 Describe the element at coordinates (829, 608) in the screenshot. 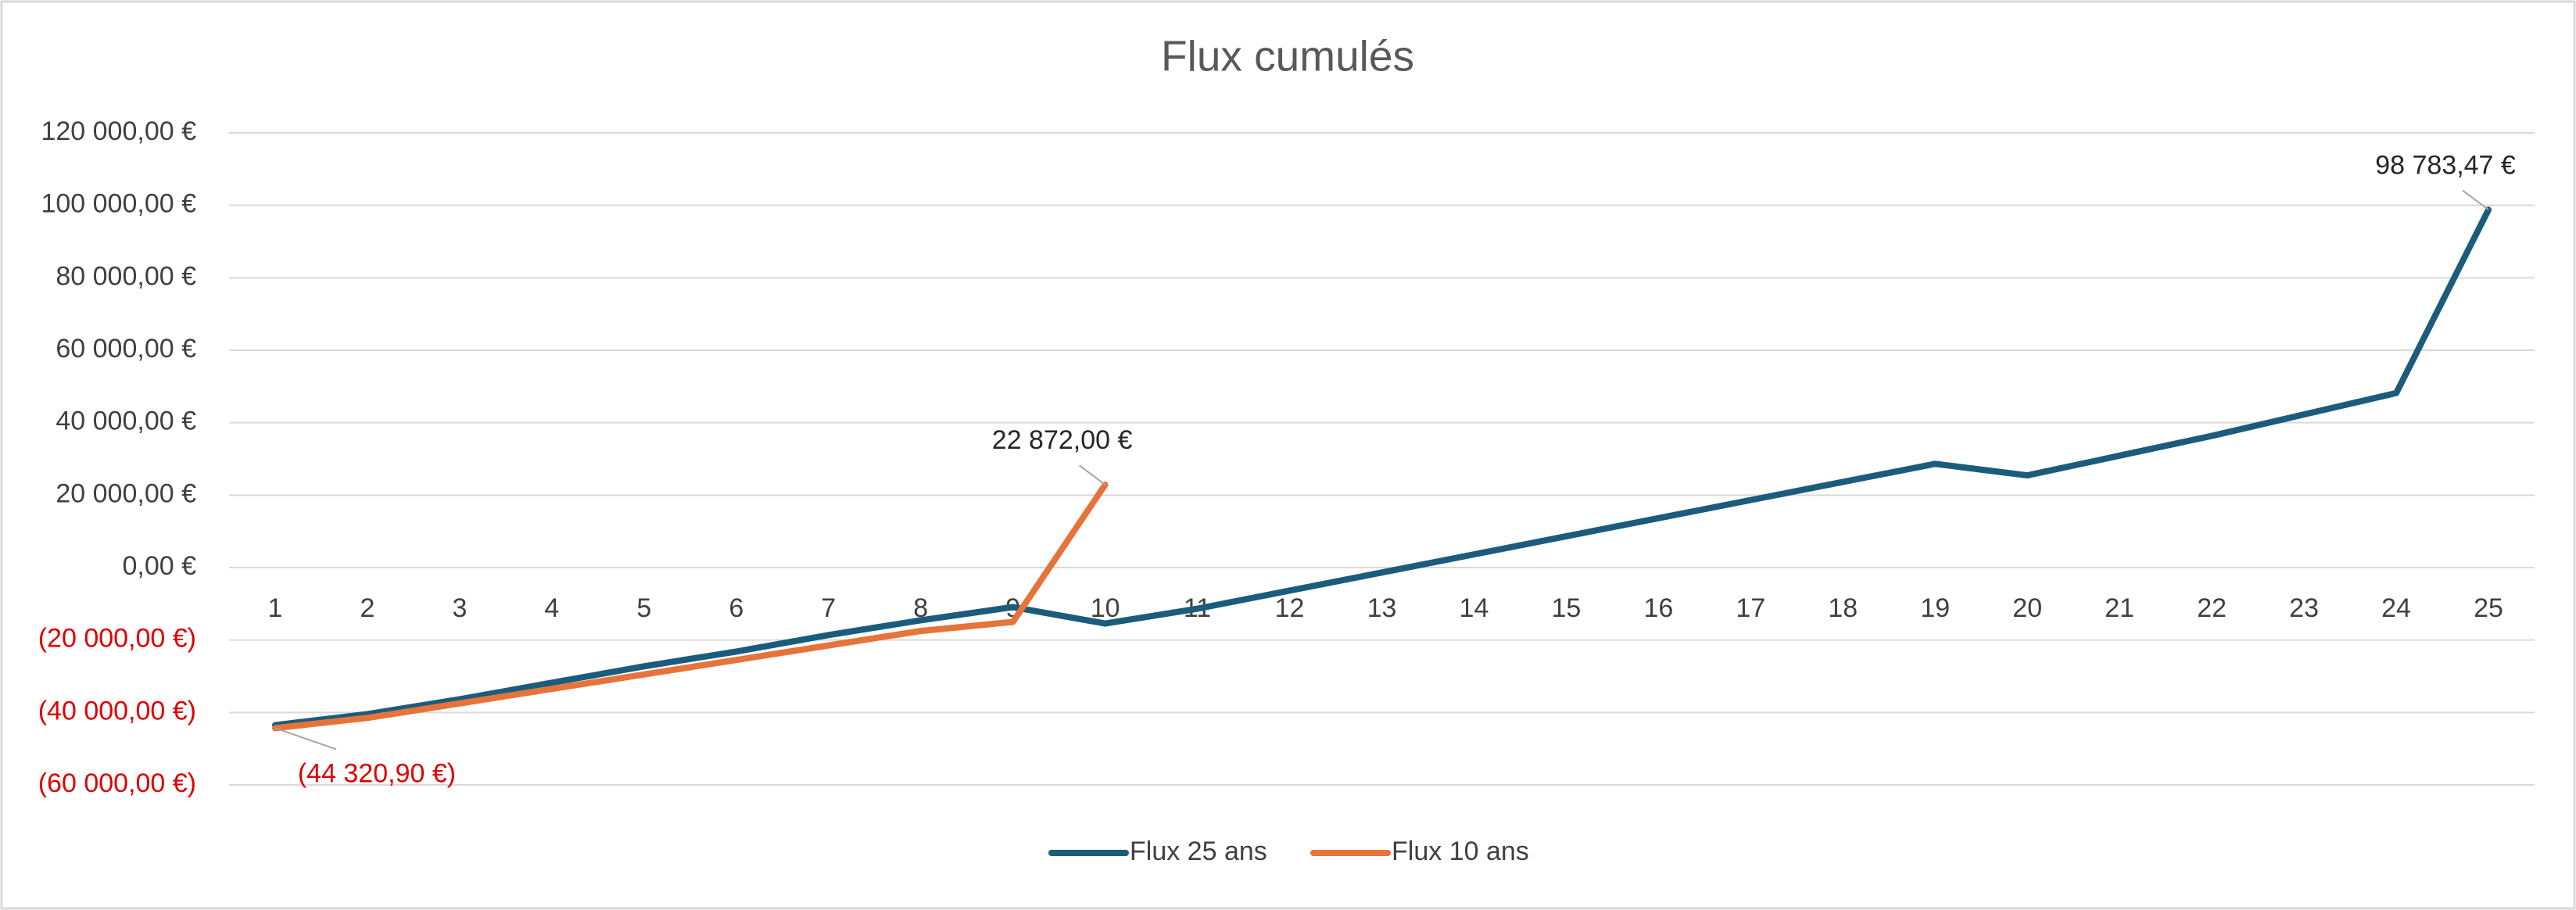

I see `x-tick-label: 7` at that location.